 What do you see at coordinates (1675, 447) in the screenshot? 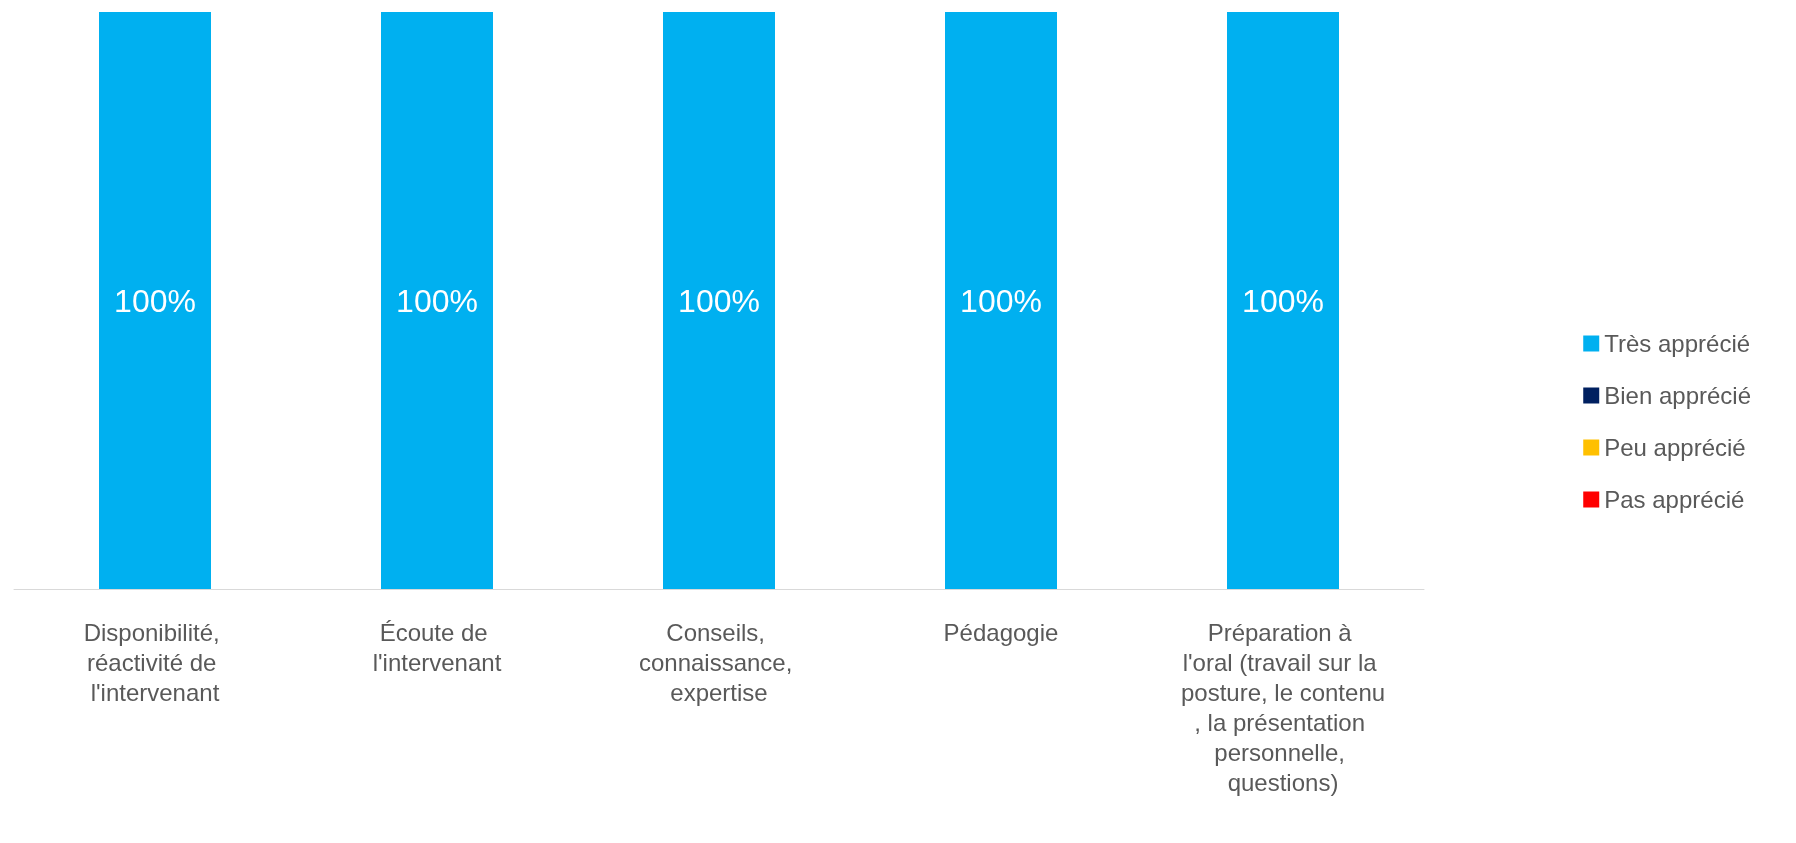
I see `legend-label: Peu apprécié` at bounding box center [1675, 447].